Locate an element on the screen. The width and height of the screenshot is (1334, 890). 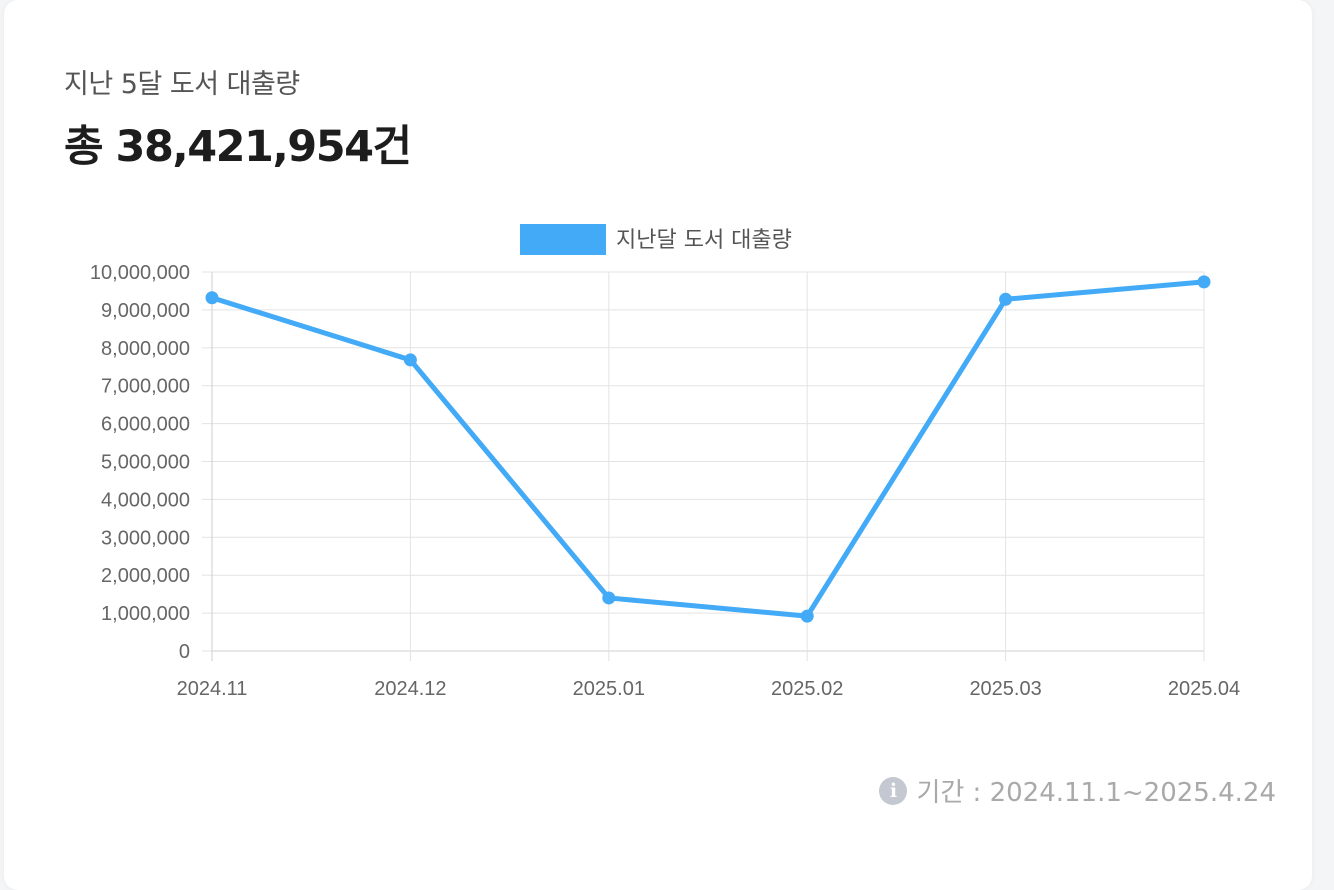
x-tick-label: 2025.02 is located at coordinates (807, 689).